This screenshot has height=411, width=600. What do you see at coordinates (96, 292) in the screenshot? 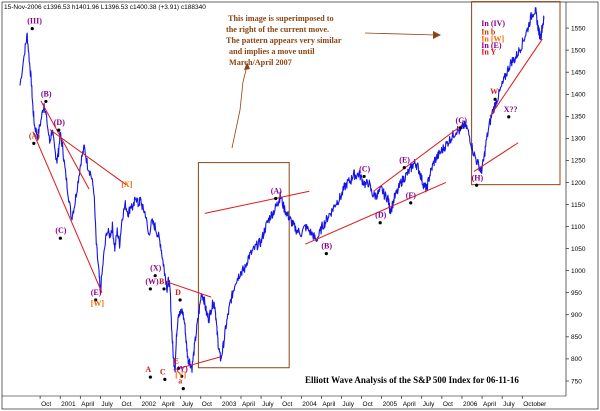
I see `wave-label: (E)` at bounding box center [96, 292].